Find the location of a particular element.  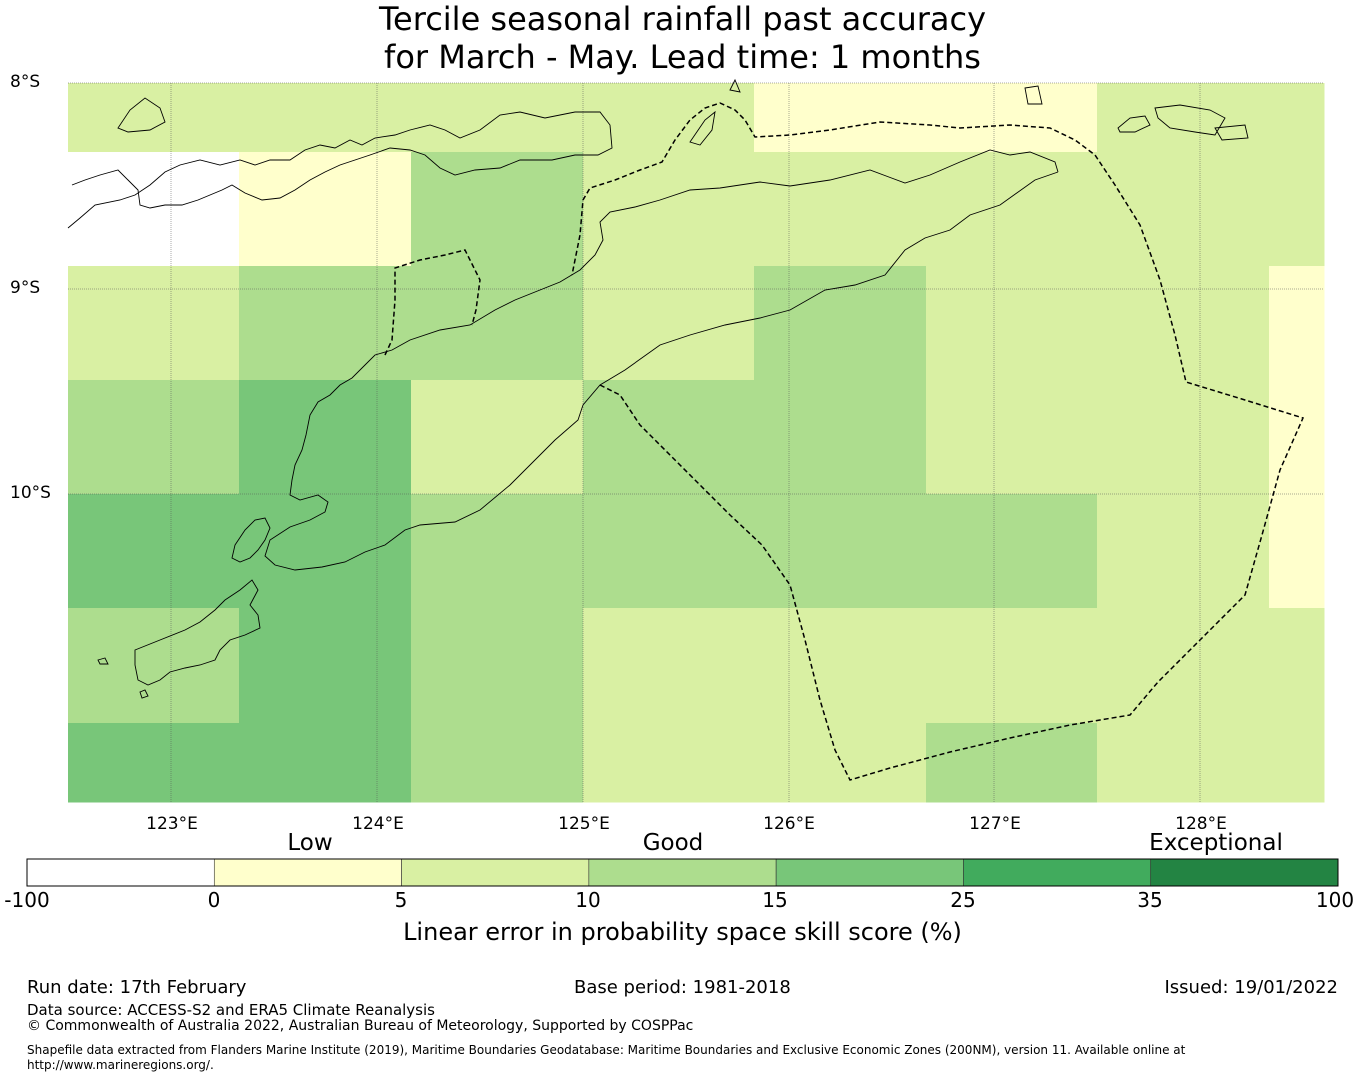

cb-tick-100: 100 is located at coordinates (1335, 900).